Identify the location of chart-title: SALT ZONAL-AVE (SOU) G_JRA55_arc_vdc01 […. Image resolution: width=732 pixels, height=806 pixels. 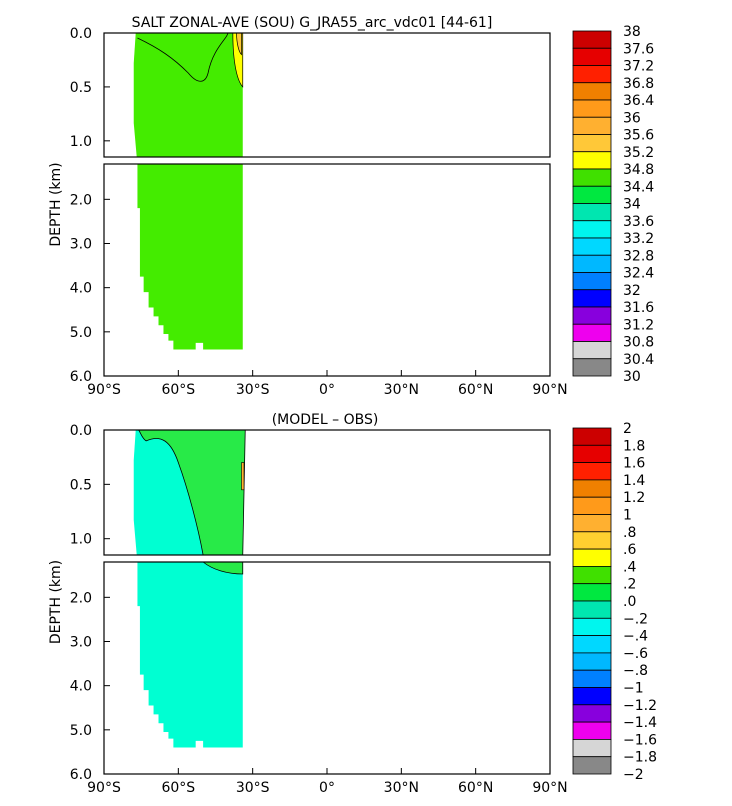
(312, 23).